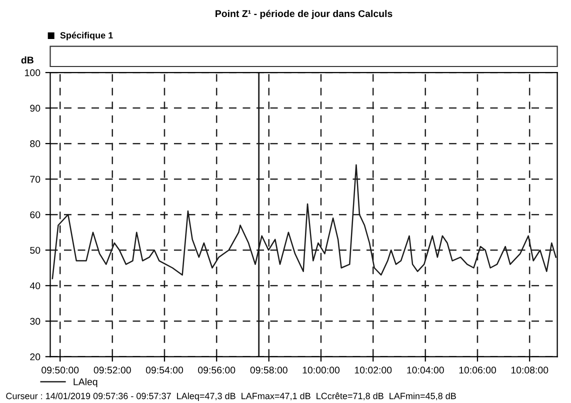  I want to click on x-tick-label: 09:54:00, so click(165, 370).